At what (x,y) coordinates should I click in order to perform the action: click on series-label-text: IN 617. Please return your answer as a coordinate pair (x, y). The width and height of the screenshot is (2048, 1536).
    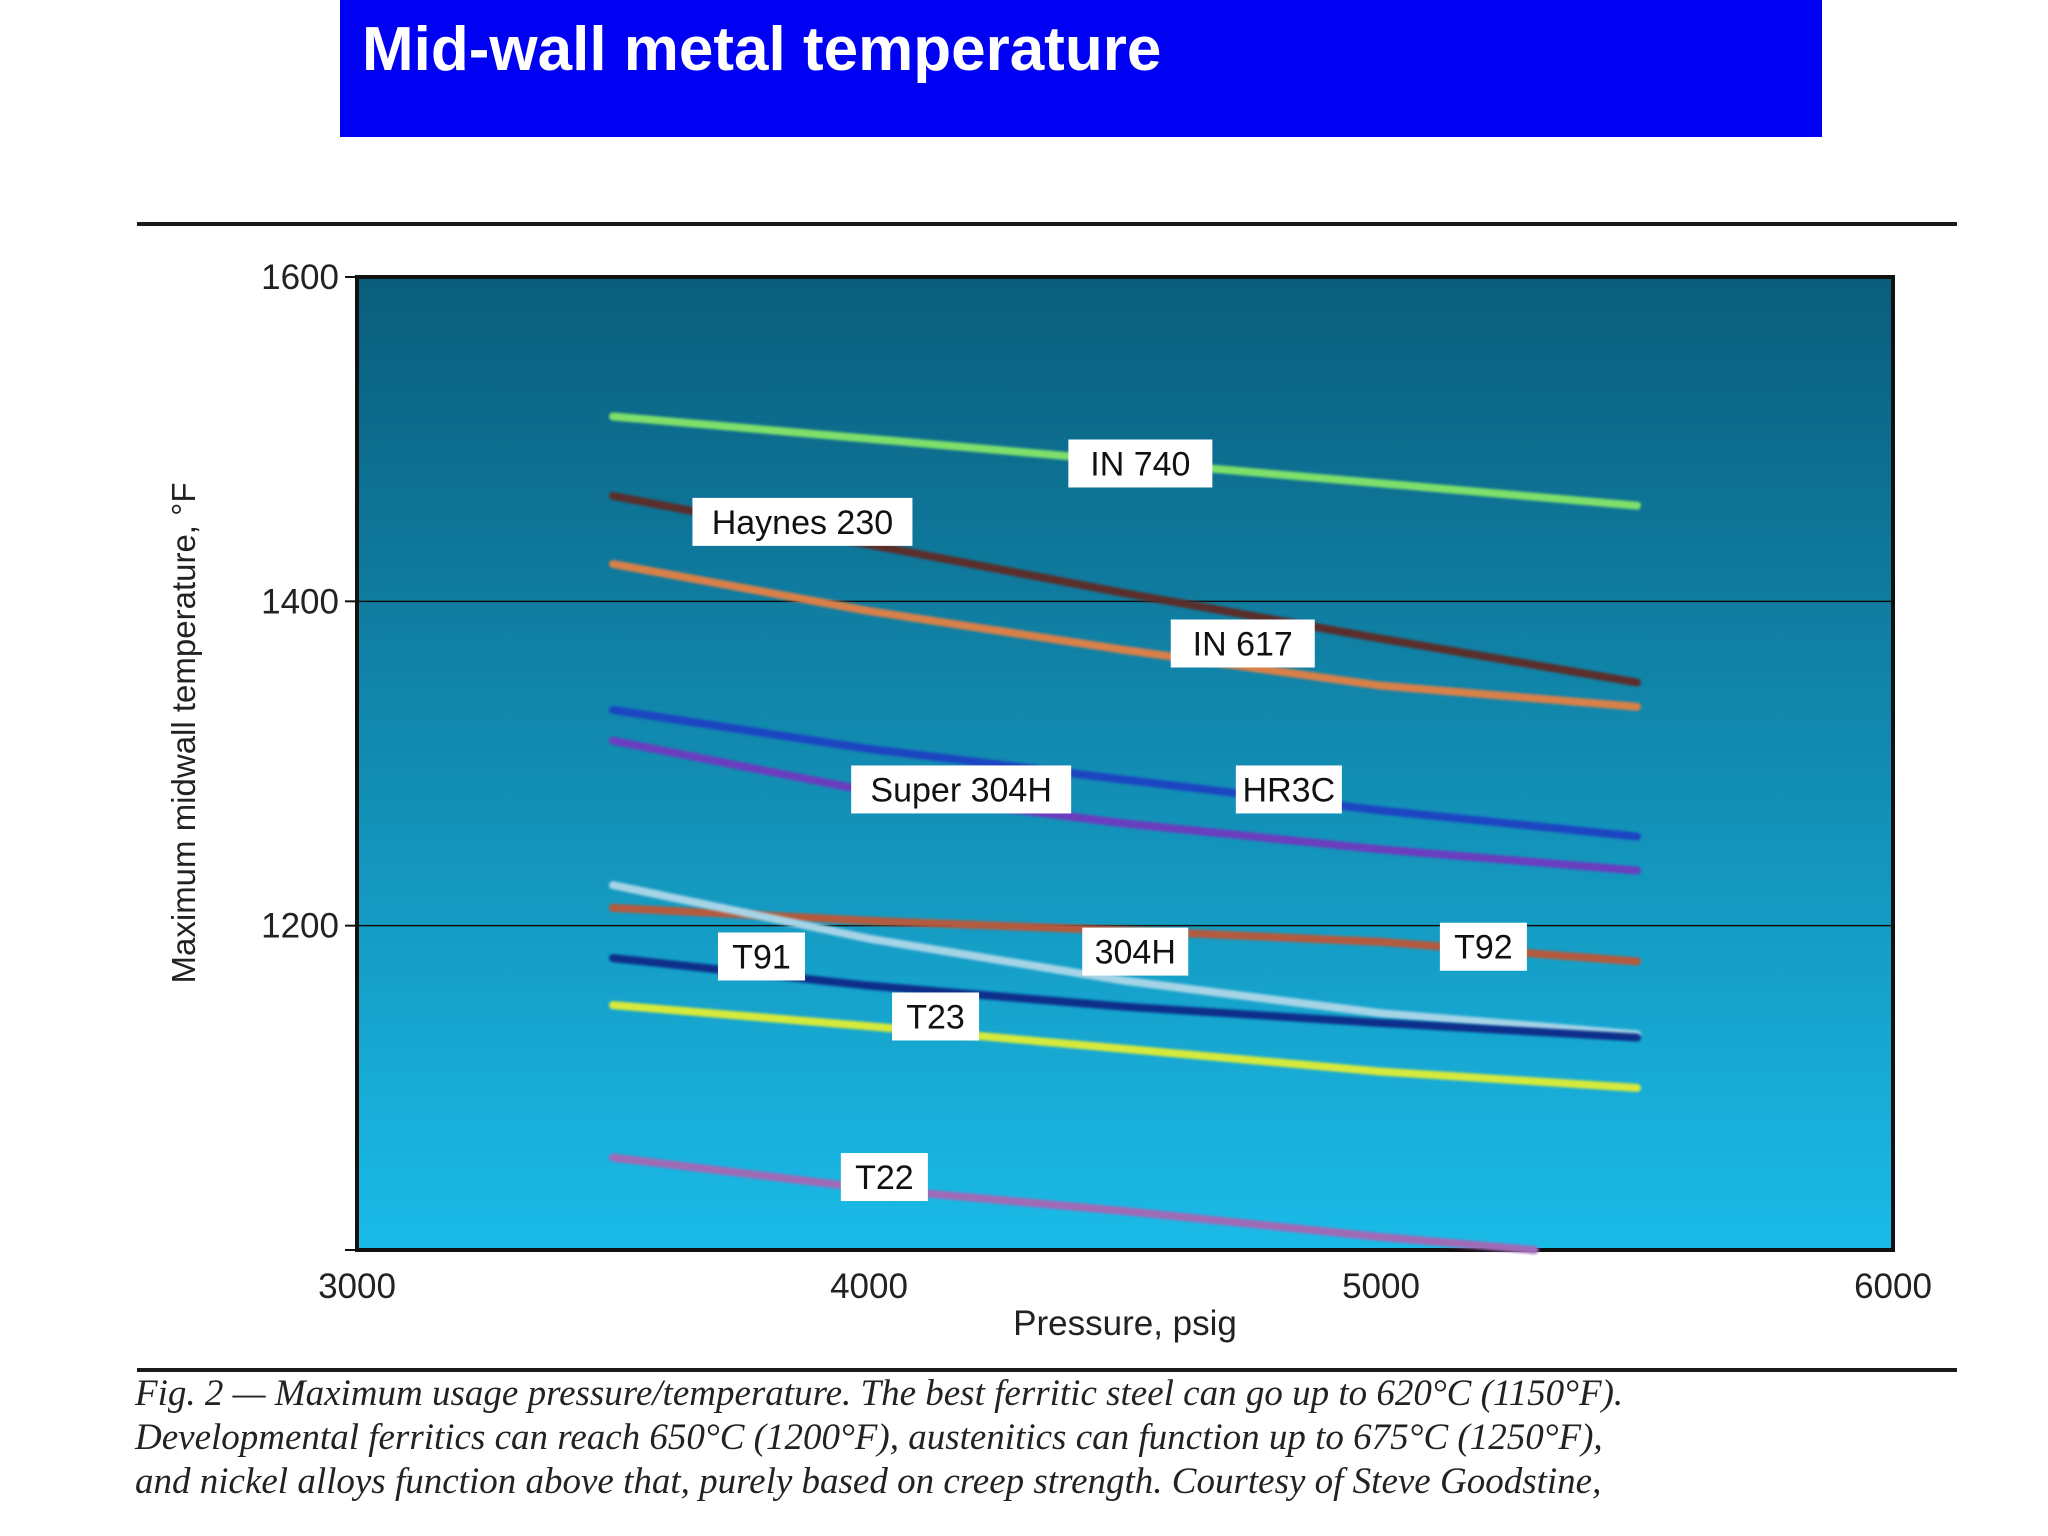
    Looking at the image, I should click on (1243, 644).